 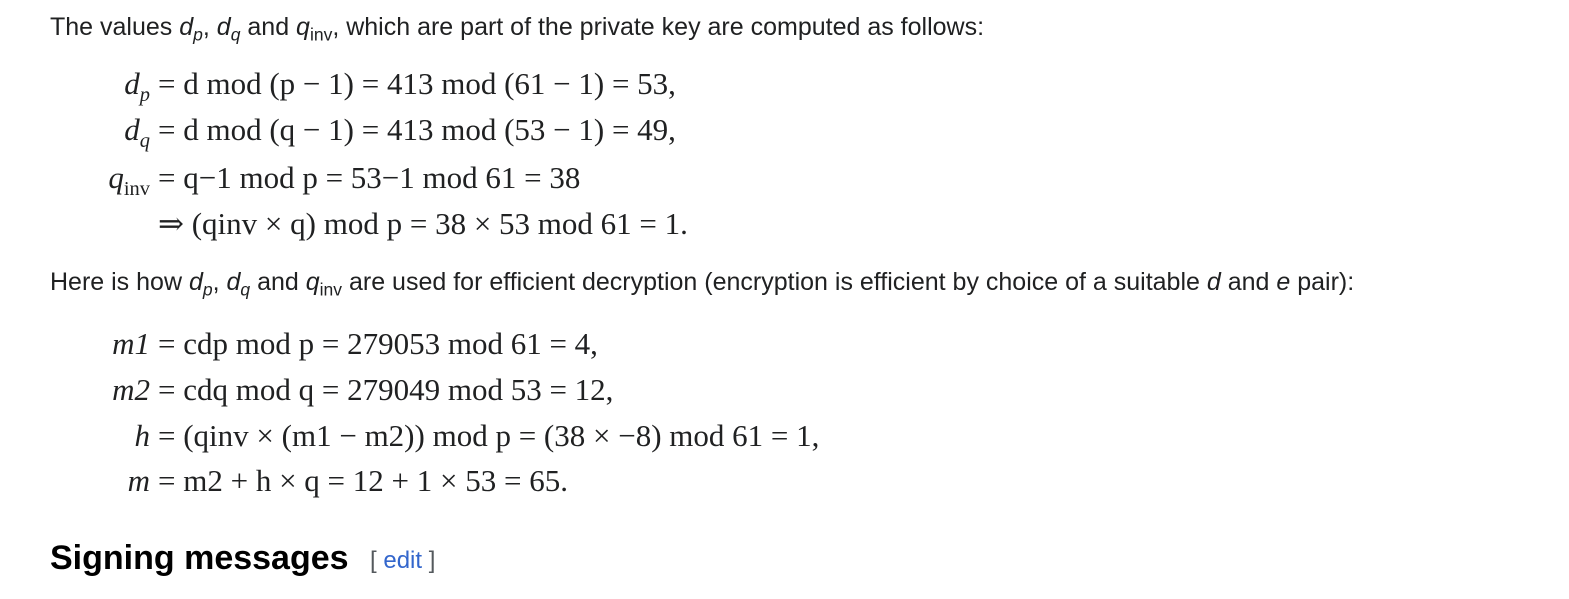 I want to click on edit-section: [ edit ], so click(x=402, y=561).